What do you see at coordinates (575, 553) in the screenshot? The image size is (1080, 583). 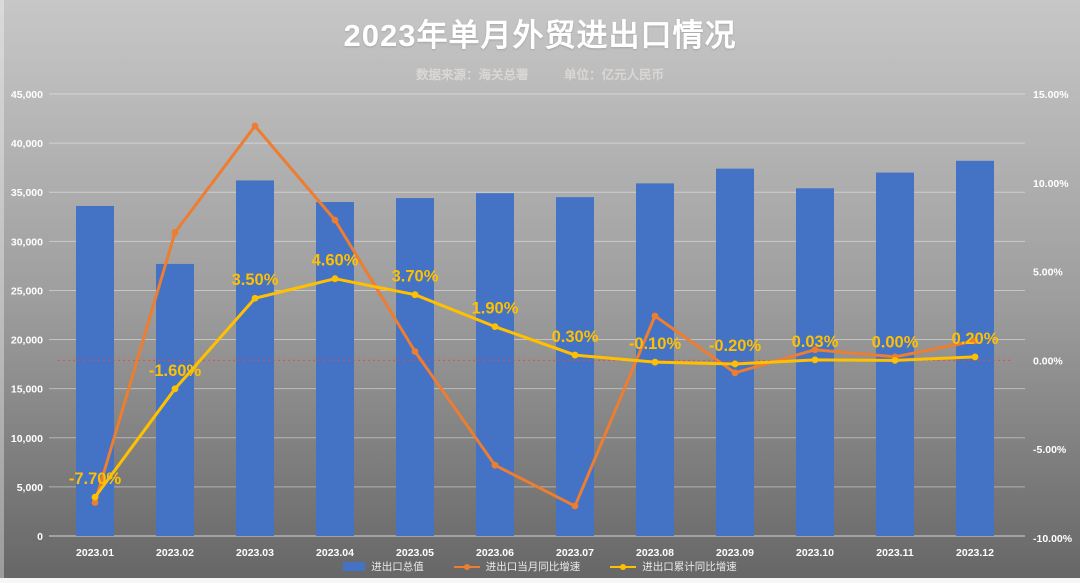 I see `svg-text: 2023.07` at bounding box center [575, 553].